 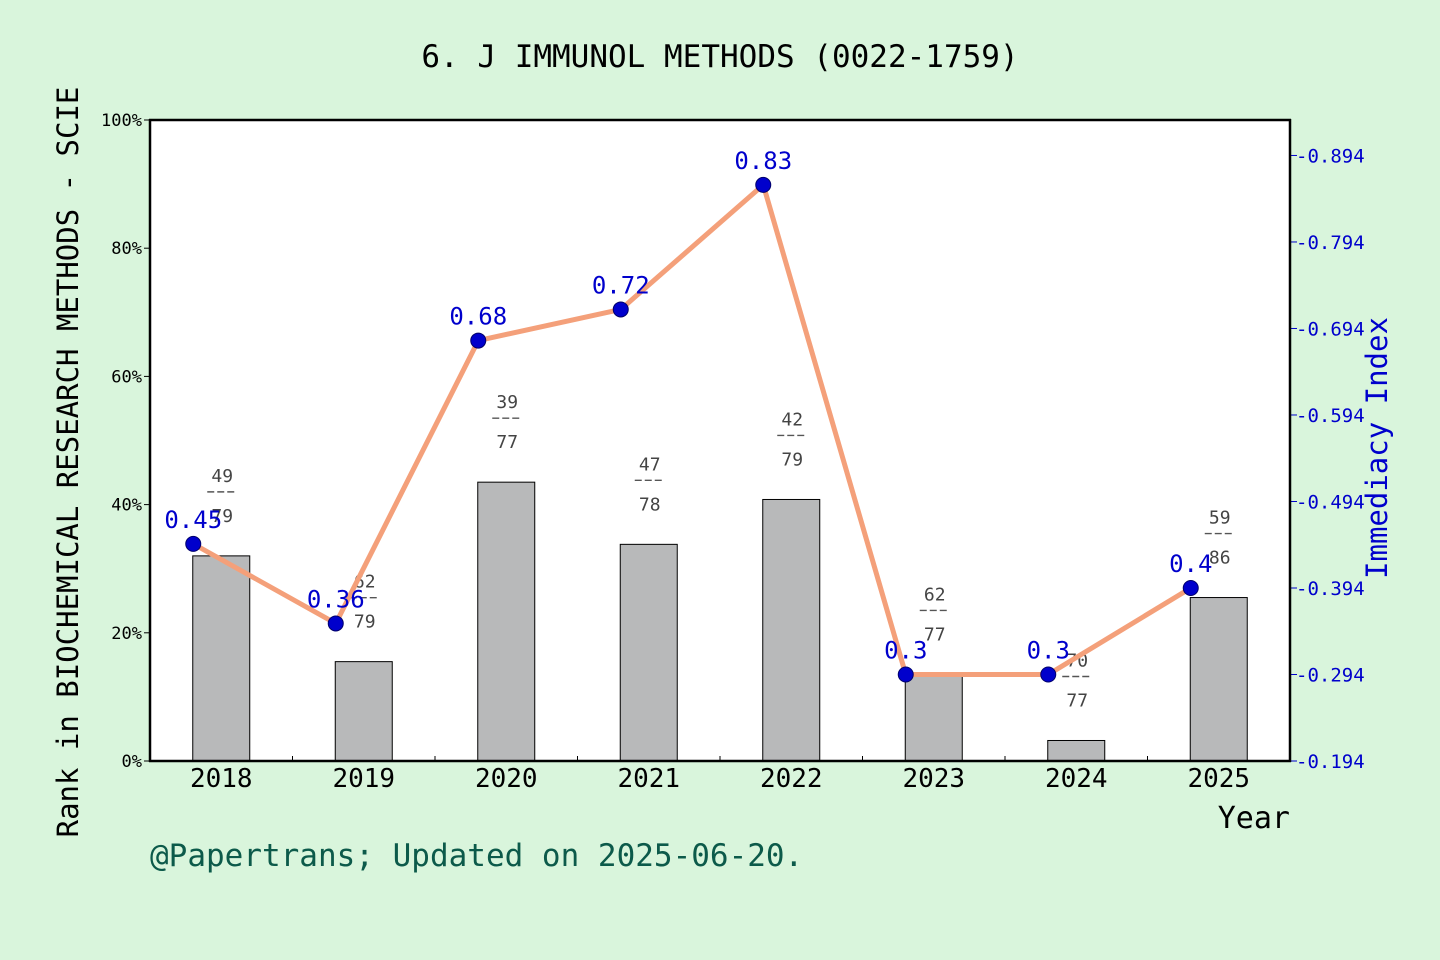 What do you see at coordinates (1190, 564) in the screenshot?
I see `immediacy-value-label: 0.4` at bounding box center [1190, 564].